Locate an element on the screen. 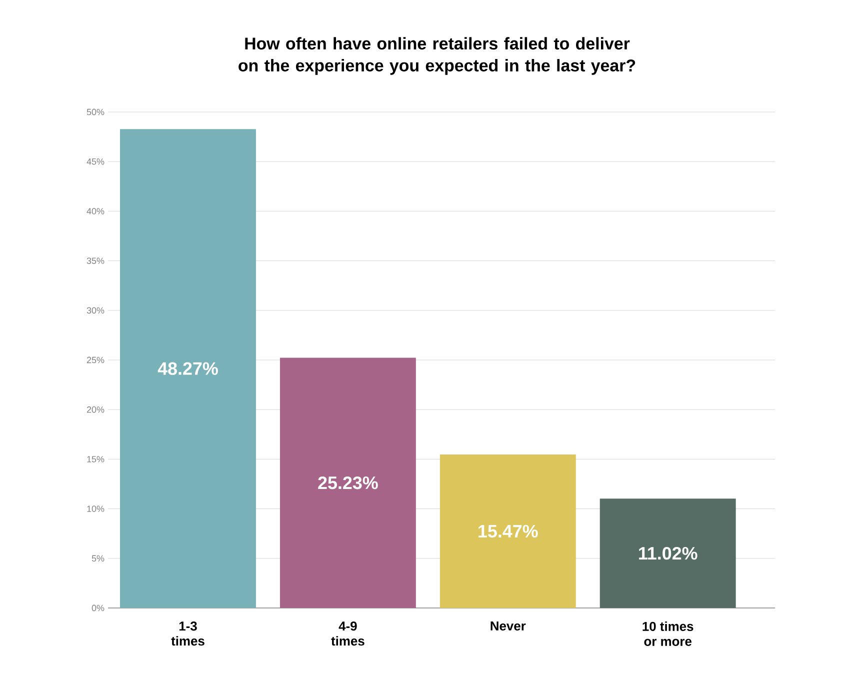  data-label: 25.23% is located at coordinates (348, 483).